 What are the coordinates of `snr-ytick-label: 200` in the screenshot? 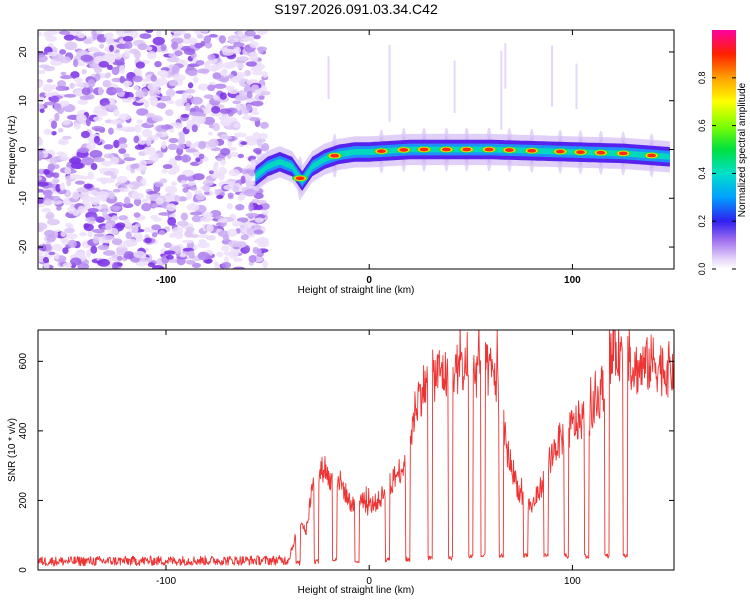 It's located at (23, 500).